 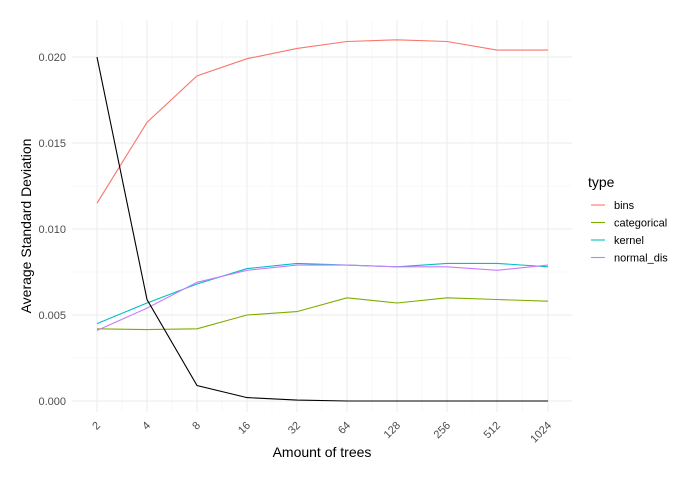 I want to click on x-axis-title: Amount of trees, so click(x=322, y=452).